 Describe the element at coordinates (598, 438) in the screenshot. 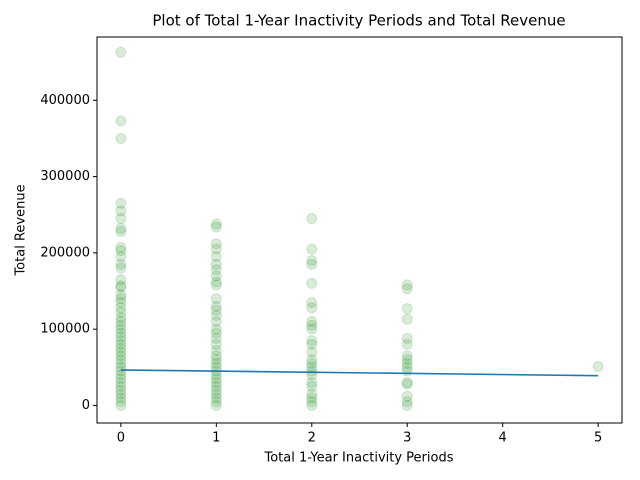

I see `x-tick-label: 5` at that location.